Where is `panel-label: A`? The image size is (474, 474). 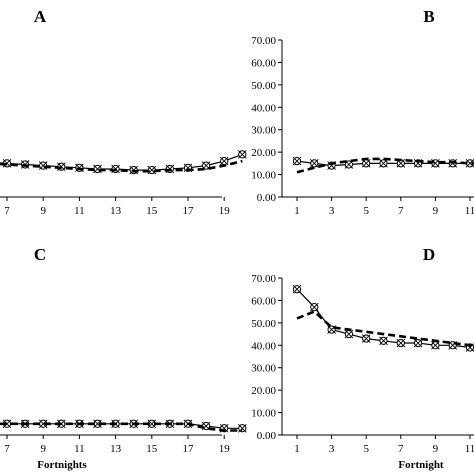
panel-label: A is located at coordinates (40, 16).